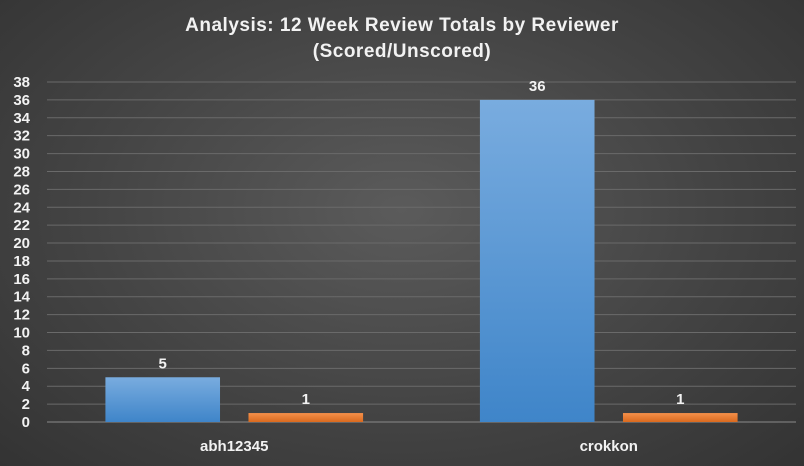  Describe the element at coordinates (163, 399) in the screenshot. I see `bar-series-0-abh12345` at that location.